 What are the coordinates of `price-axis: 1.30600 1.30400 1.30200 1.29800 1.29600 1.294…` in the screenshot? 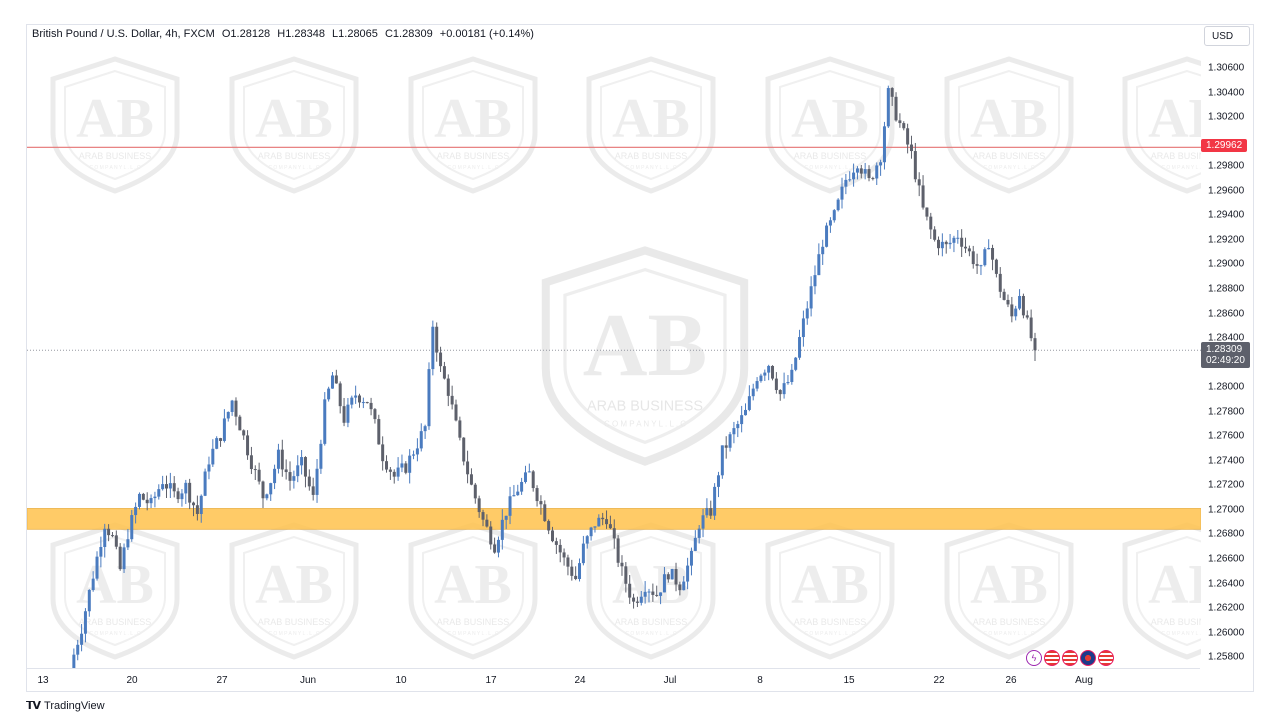 It's located at (1227, 346).